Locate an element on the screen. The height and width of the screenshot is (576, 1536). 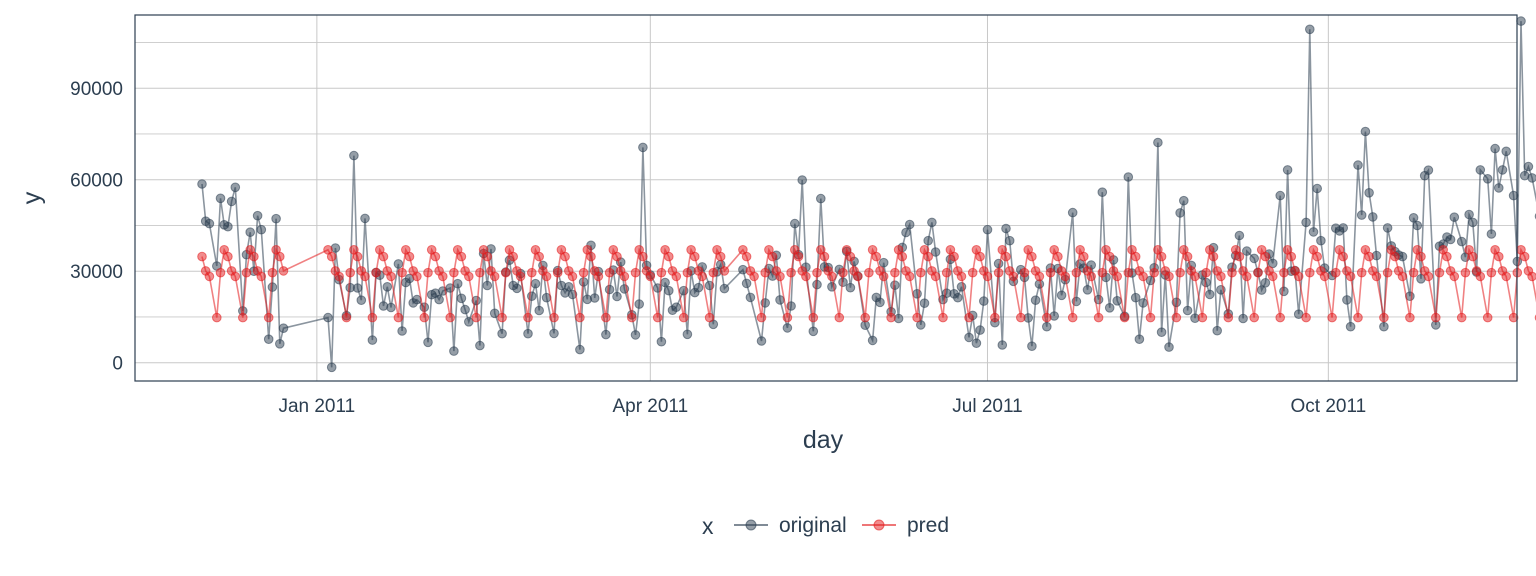
legend-label-pred: pred is located at coordinates (928, 525).